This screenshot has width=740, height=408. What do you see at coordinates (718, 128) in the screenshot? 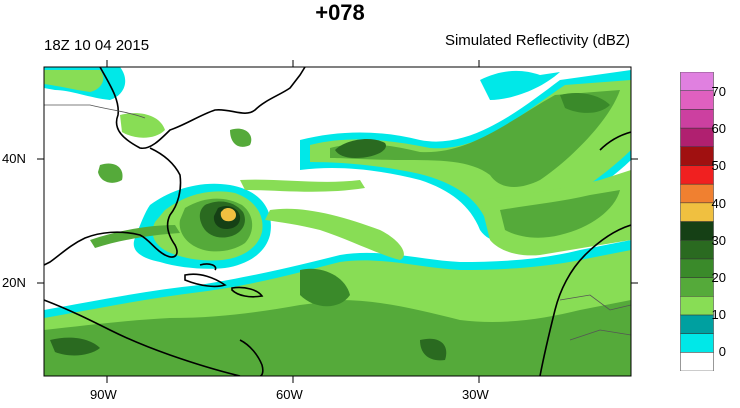
I see `colorbar-label-60: 60` at bounding box center [718, 128].